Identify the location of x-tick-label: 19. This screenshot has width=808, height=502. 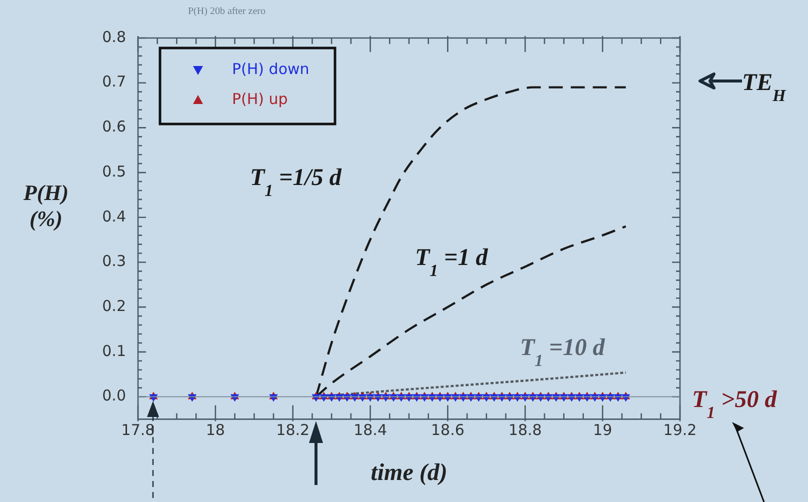
(602, 430).